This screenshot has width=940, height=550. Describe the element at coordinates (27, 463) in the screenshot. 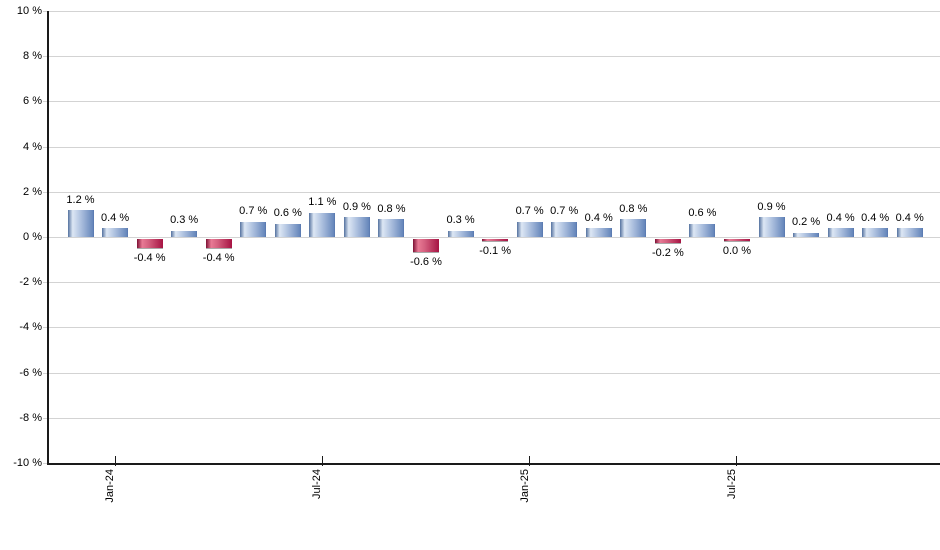

I see `y-axis-tick-label: -10 %` at that location.